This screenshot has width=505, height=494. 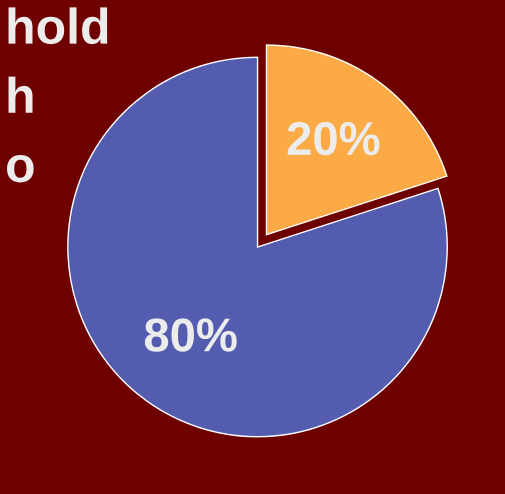 I want to click on text: o, so click(x=20, y=168).